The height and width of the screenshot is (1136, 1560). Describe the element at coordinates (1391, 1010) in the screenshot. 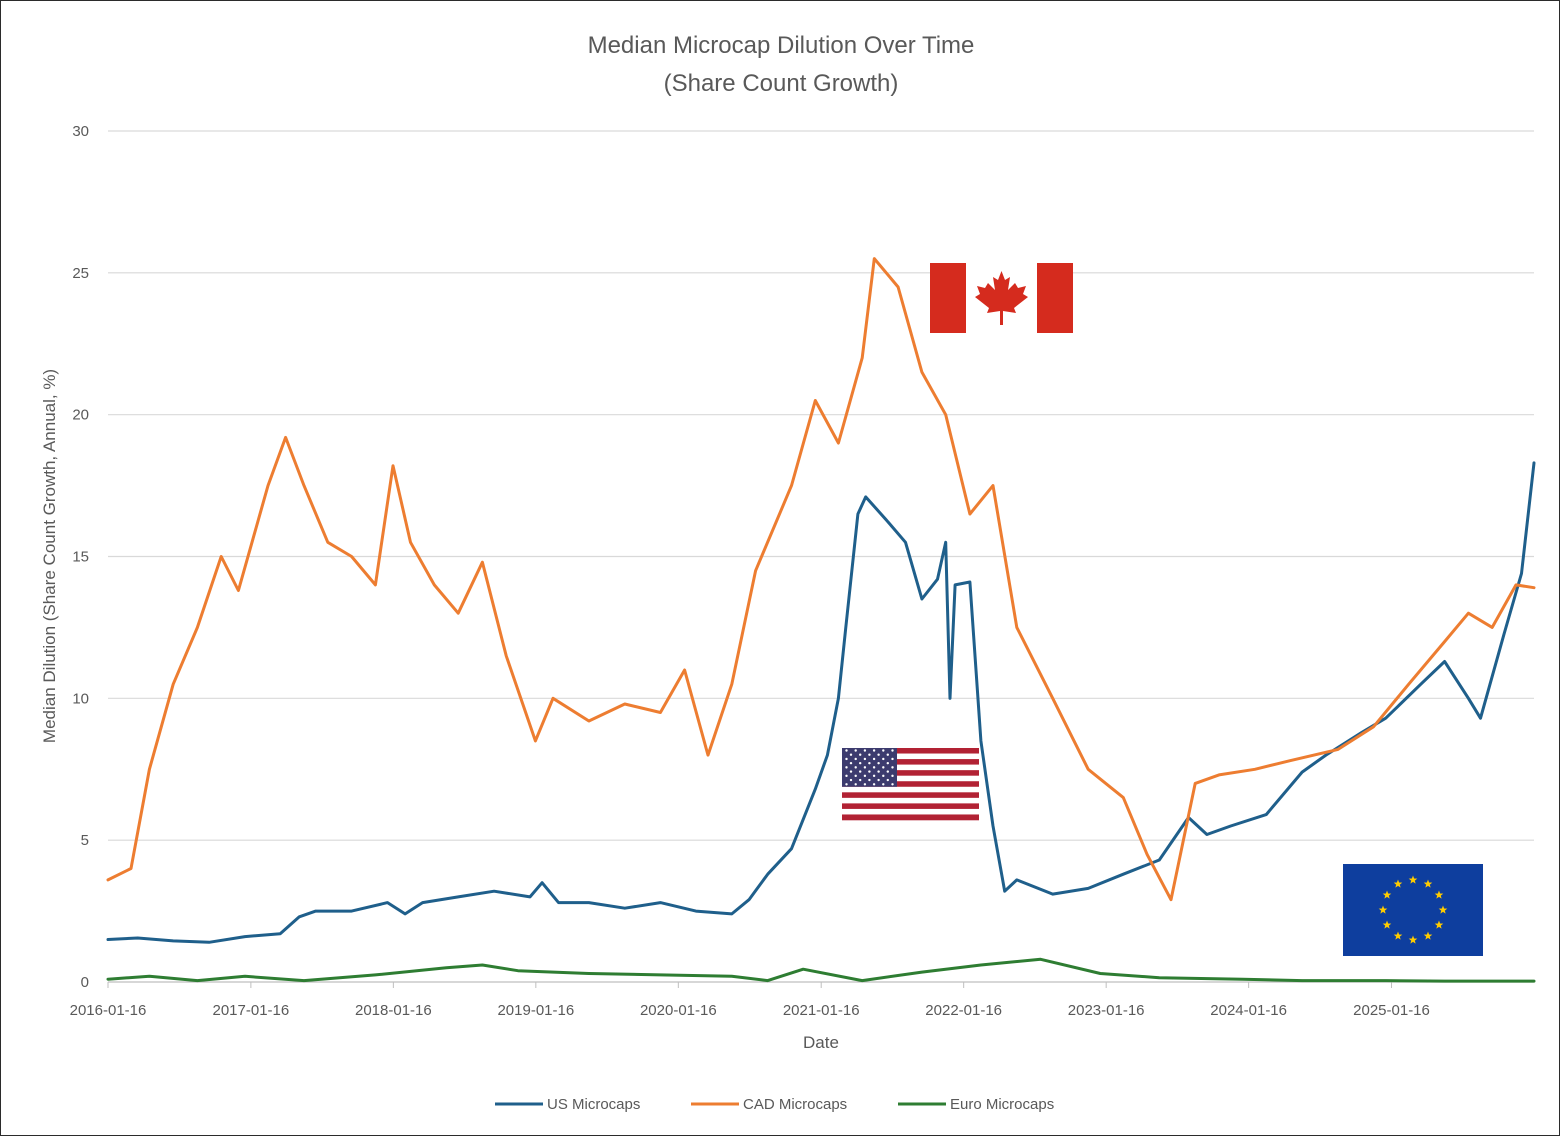

I see `x-tick-label: 2025-01-16` at that location.